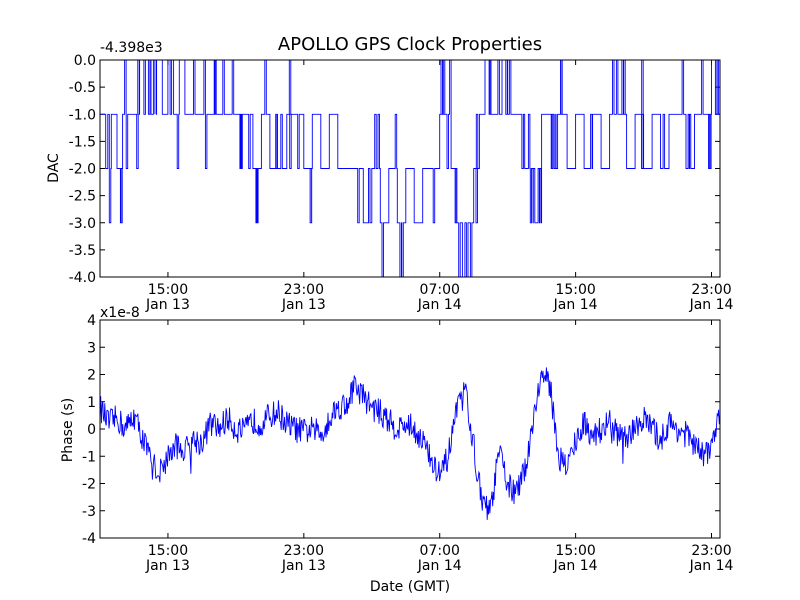 The height and width of the screenshot is (600, 800). What do you see at coordinates (89, 512) in the screenshot?
I see `y-tick-label: -3` at bounding box center [89, 512].